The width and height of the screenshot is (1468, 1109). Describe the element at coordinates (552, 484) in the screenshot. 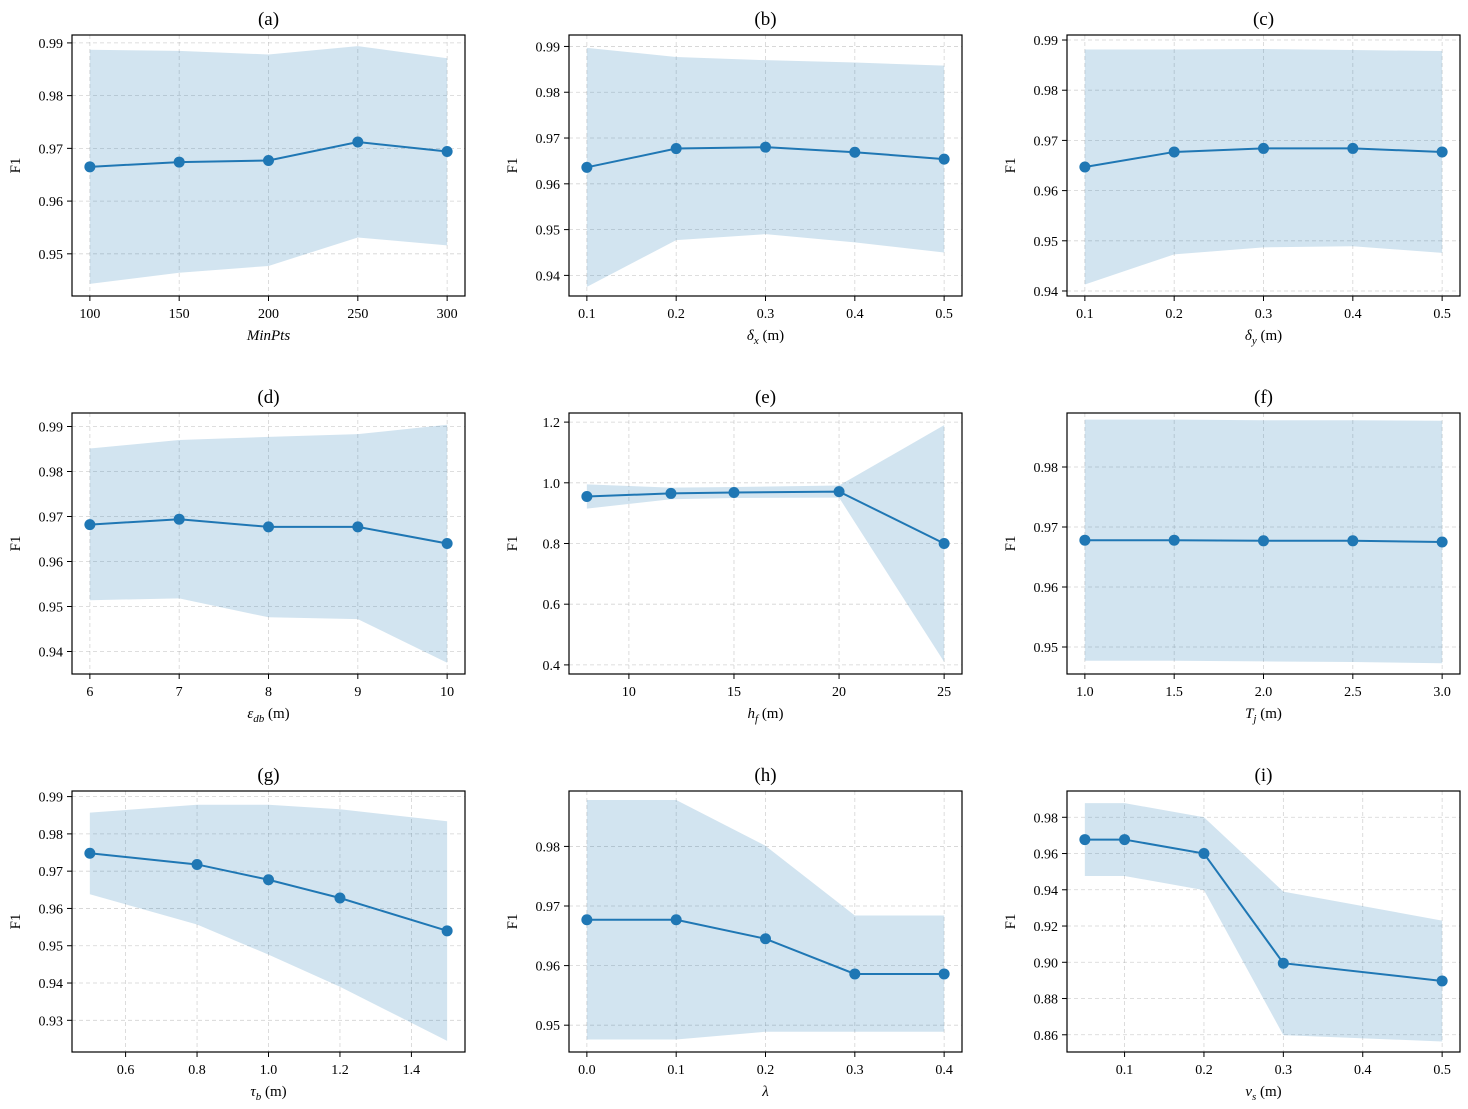

I see `y-tick-label: 1.0` at that location.